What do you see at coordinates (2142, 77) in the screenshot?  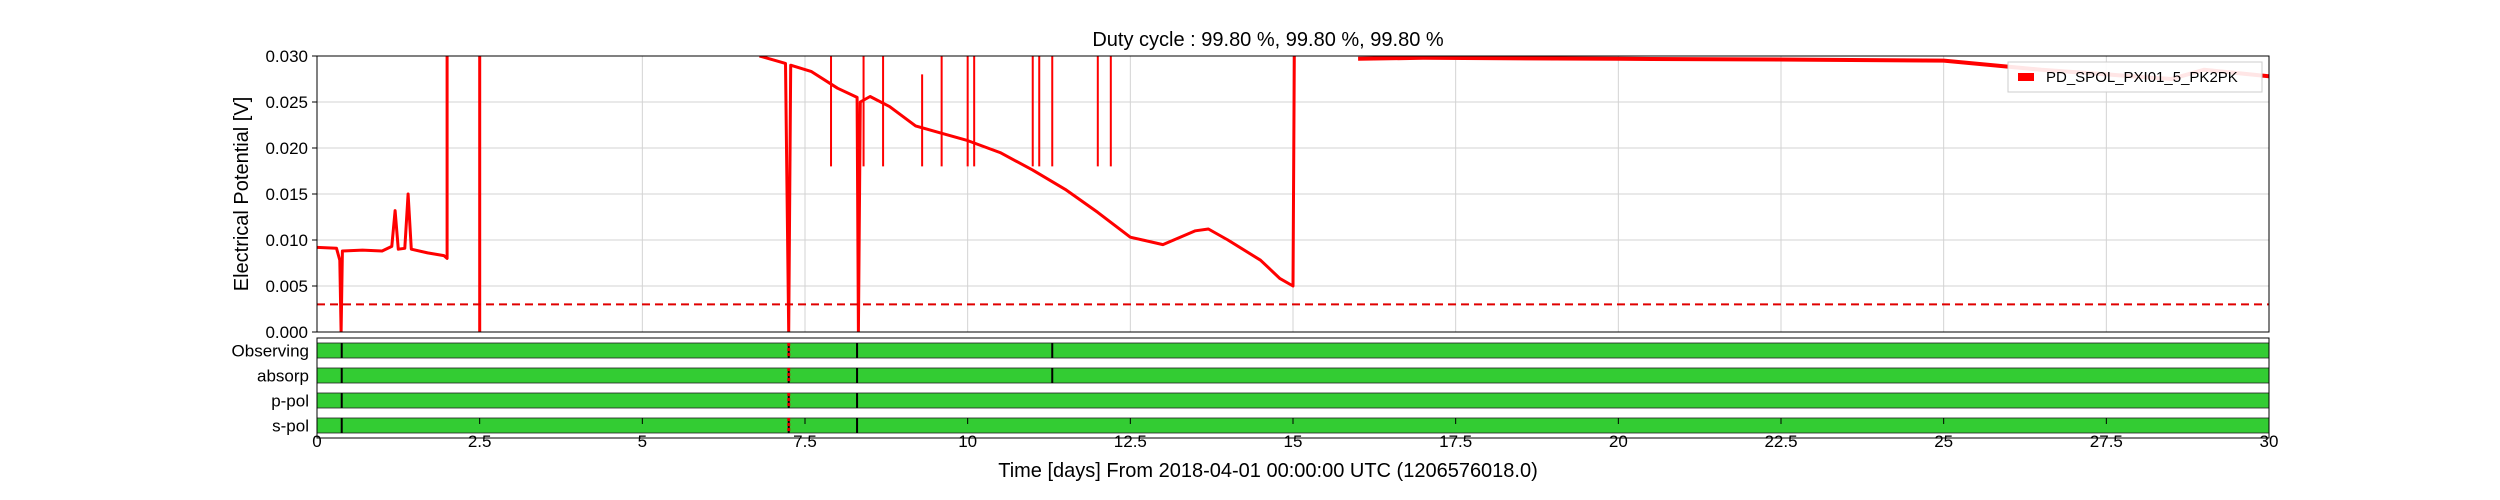 I see `legend-label: PD_SPOL_PXI01_5_PK2PK` at bounding box center [2142, 77].